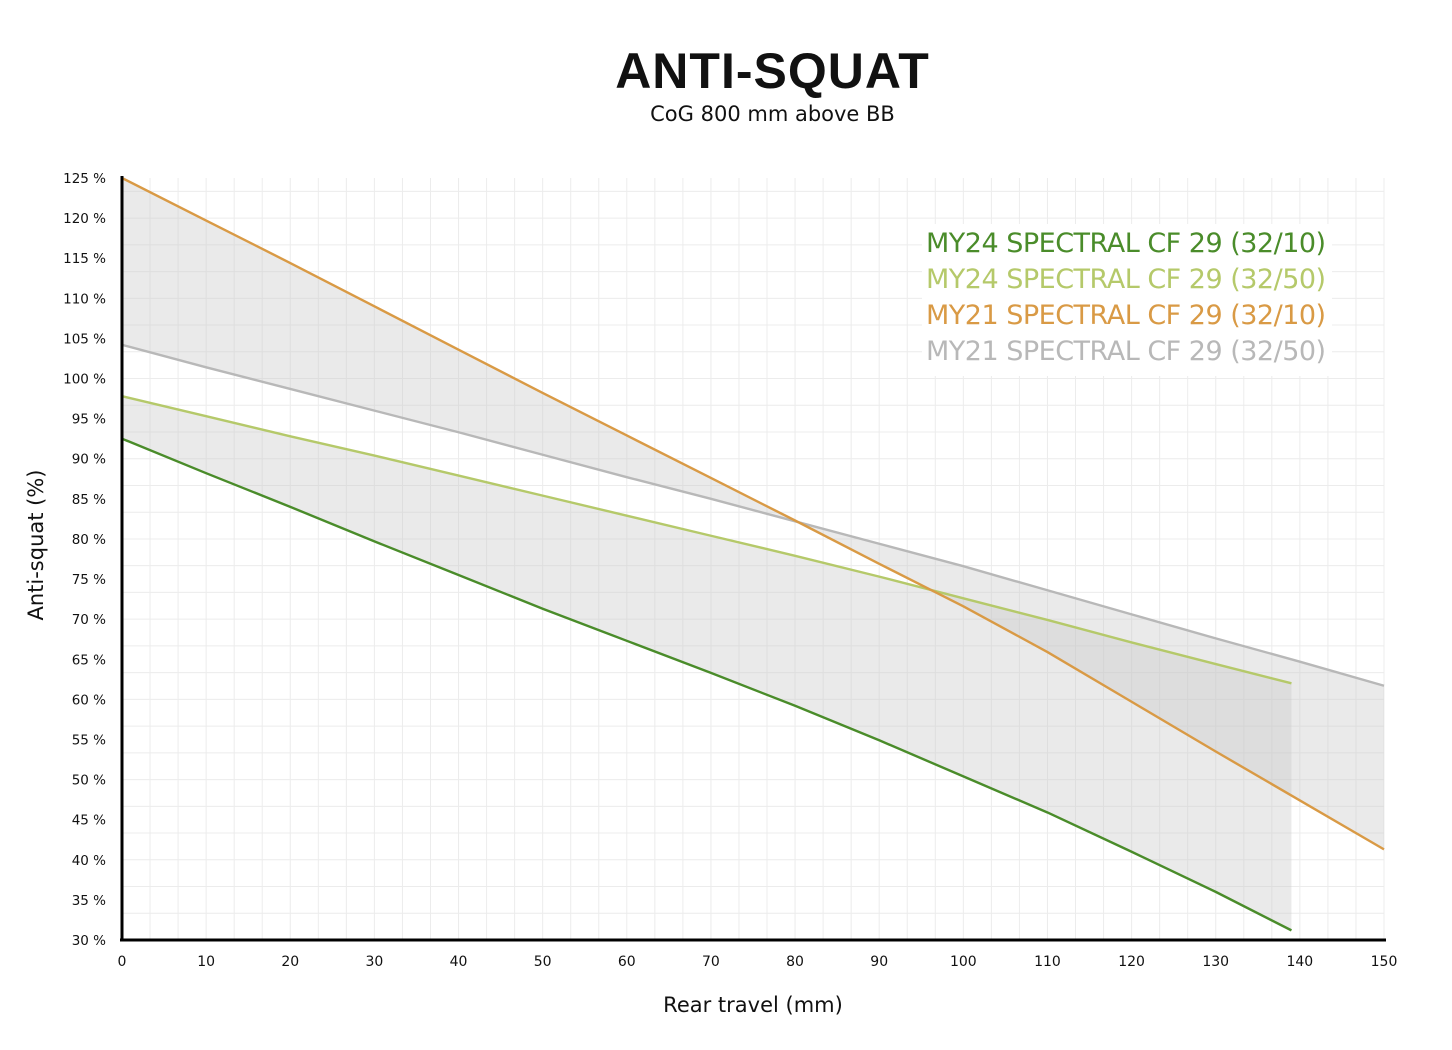  Describe the element at coordinates (89, 420) in the screenshot. I see `y-tick-label: 95 %` at that location.